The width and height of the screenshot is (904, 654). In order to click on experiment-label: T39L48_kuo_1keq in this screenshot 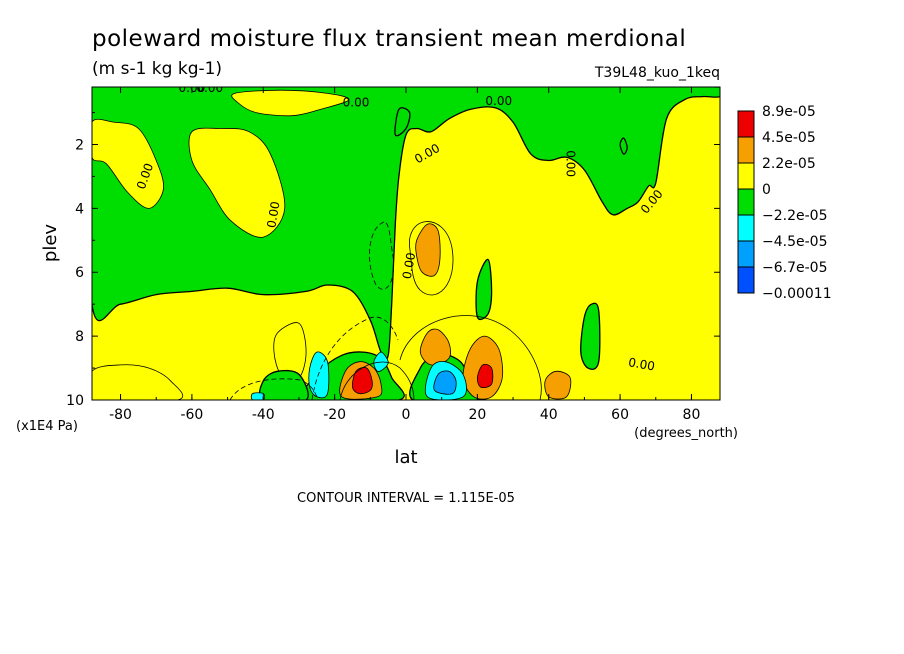, I will do `click(657, 73)`.